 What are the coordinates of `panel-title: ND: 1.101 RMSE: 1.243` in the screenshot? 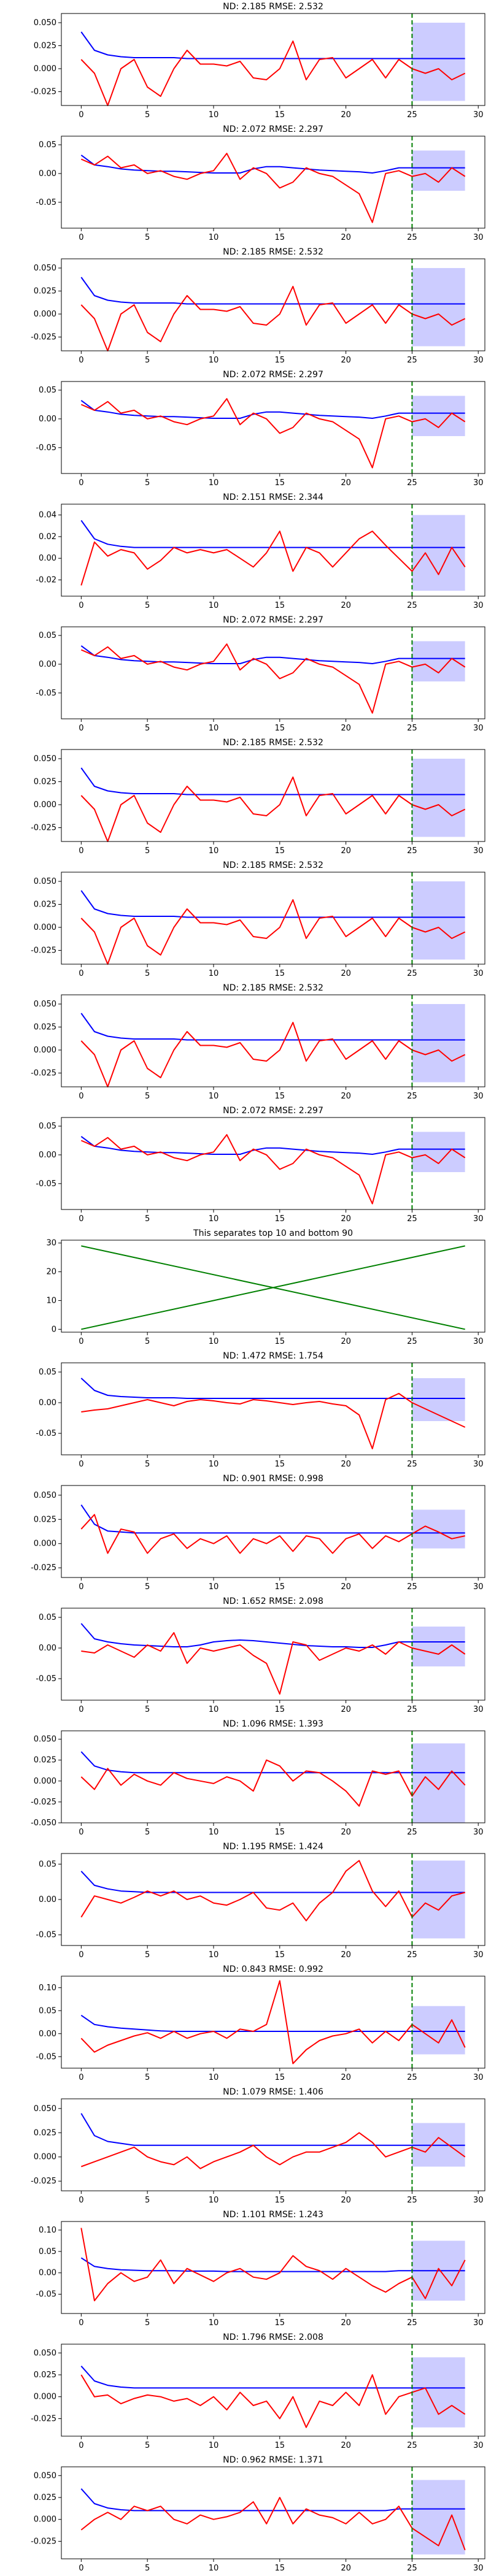 It's located at (273, 2215).